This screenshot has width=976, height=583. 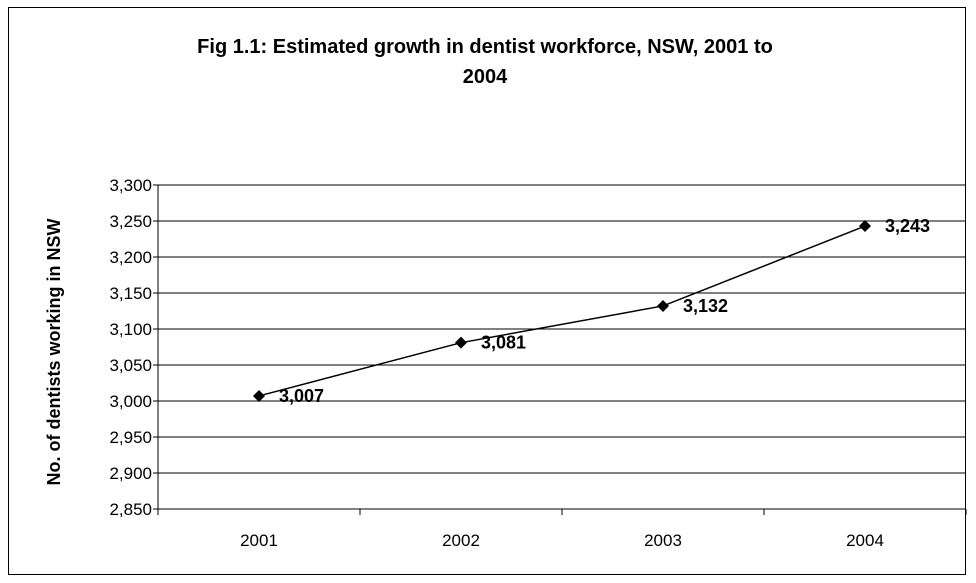 What do you see at coordinates (503, 343) in the screenshot?
I see `data-label: 3,081` at bounding box center [503, 343].